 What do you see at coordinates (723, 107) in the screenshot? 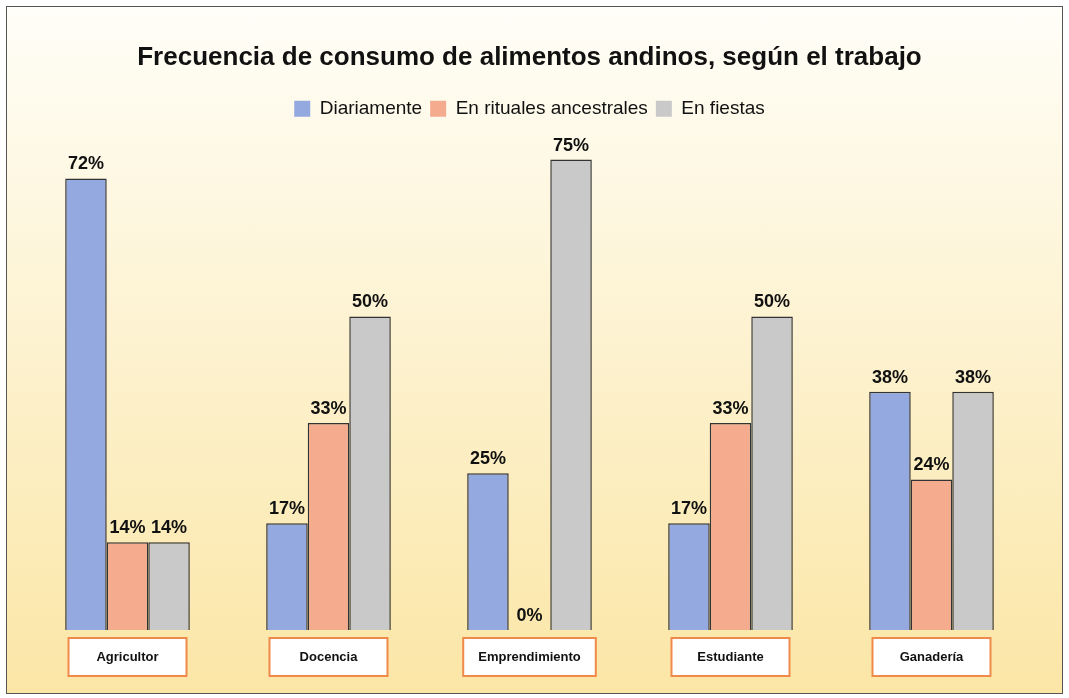
I see `legend-label: En fiestas` at bounding box center [723, 107].